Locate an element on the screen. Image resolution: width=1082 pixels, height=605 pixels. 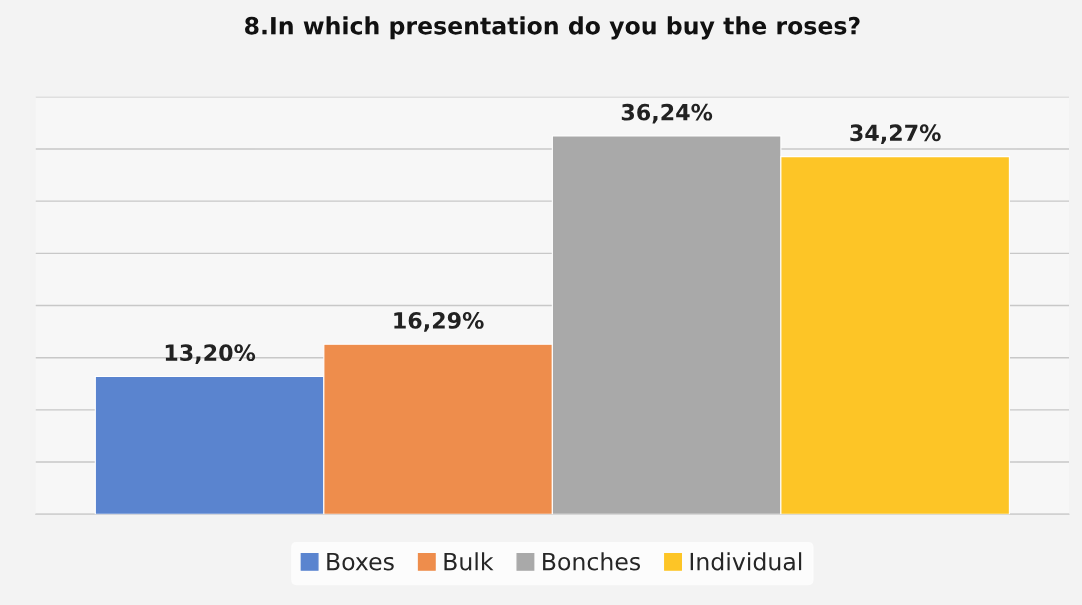
legend-label: Bulk is located at coordinates (469, 561).